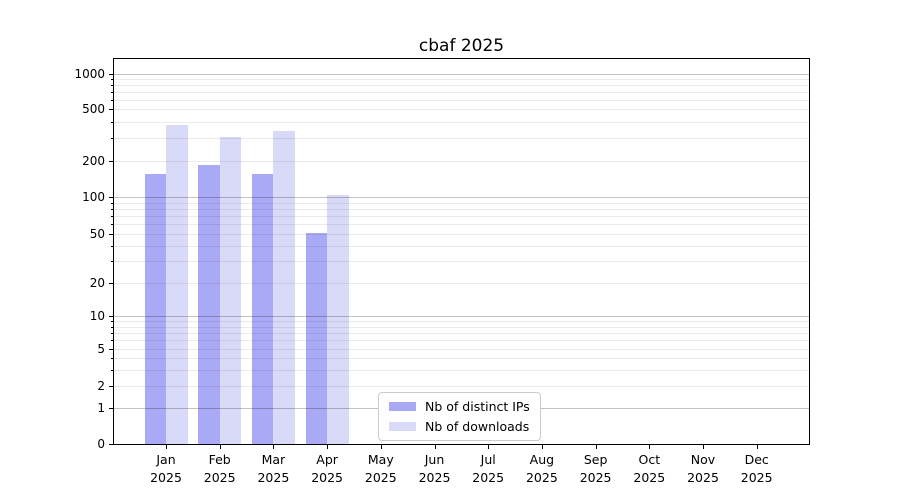 Image resolution: width=900 pixels, height=500 pixels. What do you see at coordinates (703, 468) in the screenshot?
I see `x-tick-label: Nov 2025` at bounding box center [703, 468].